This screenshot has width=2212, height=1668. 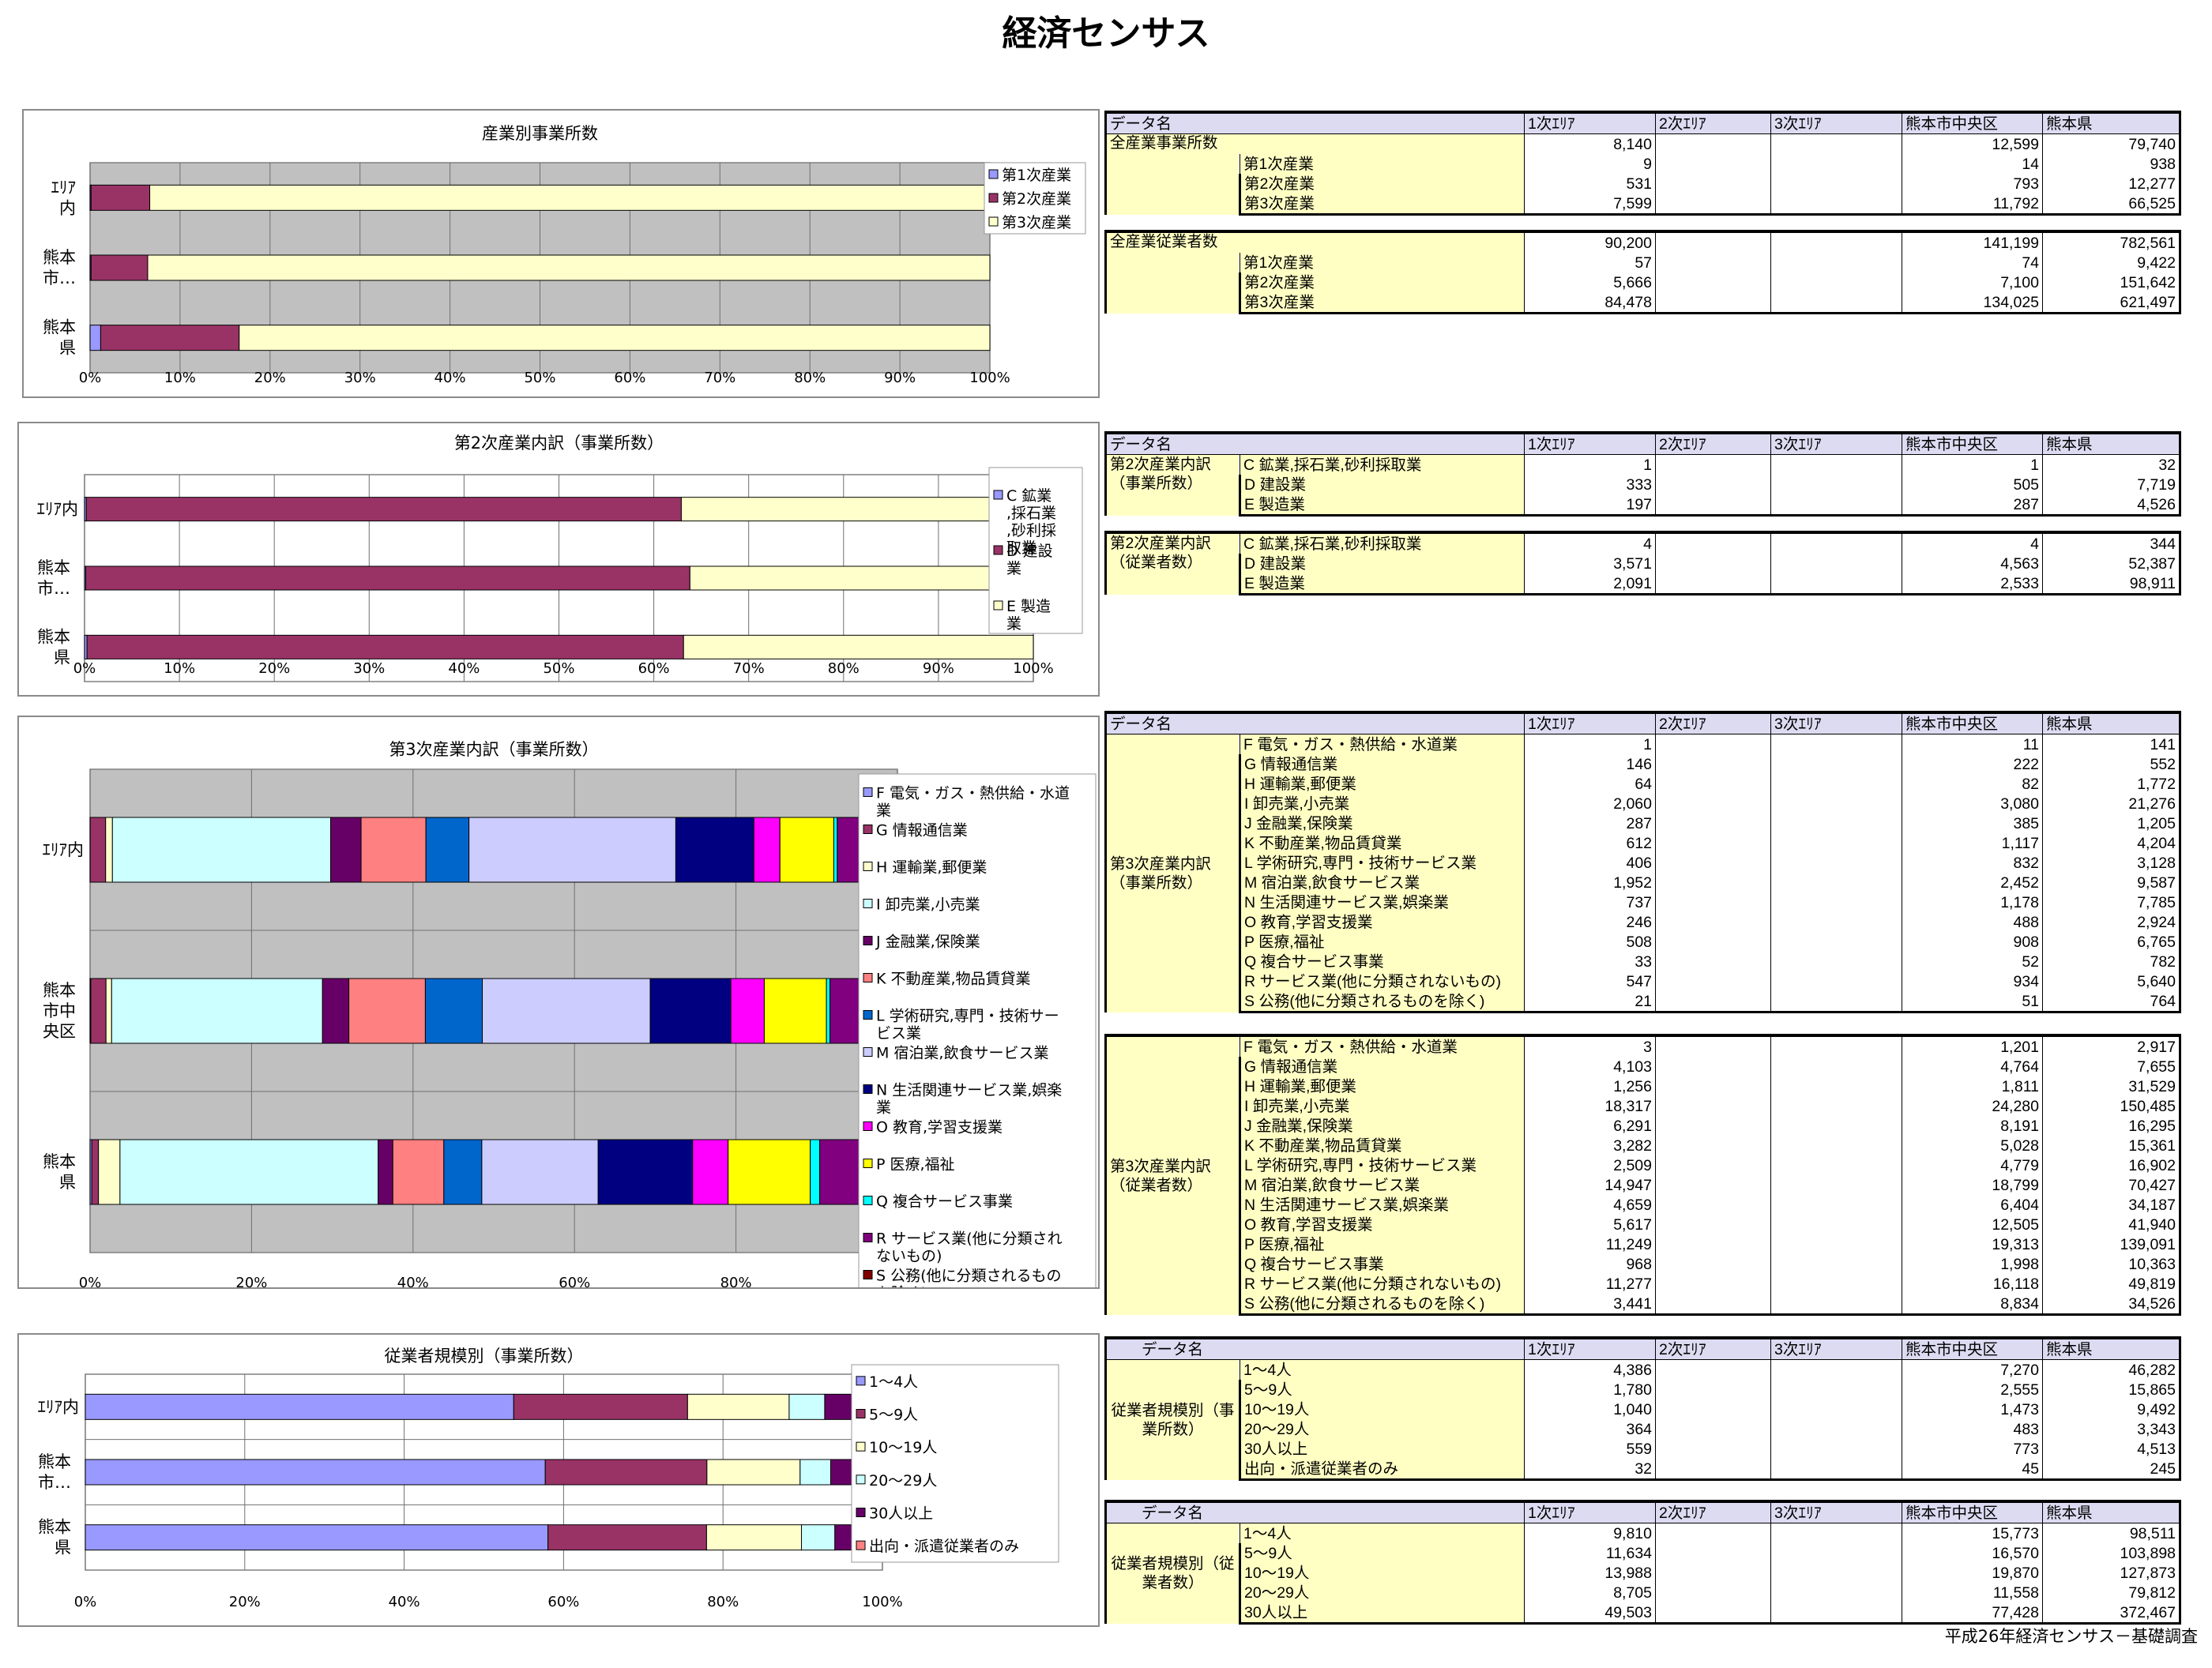 I want to click on value-cell: 5,028, so click(x=1973, y=1145).